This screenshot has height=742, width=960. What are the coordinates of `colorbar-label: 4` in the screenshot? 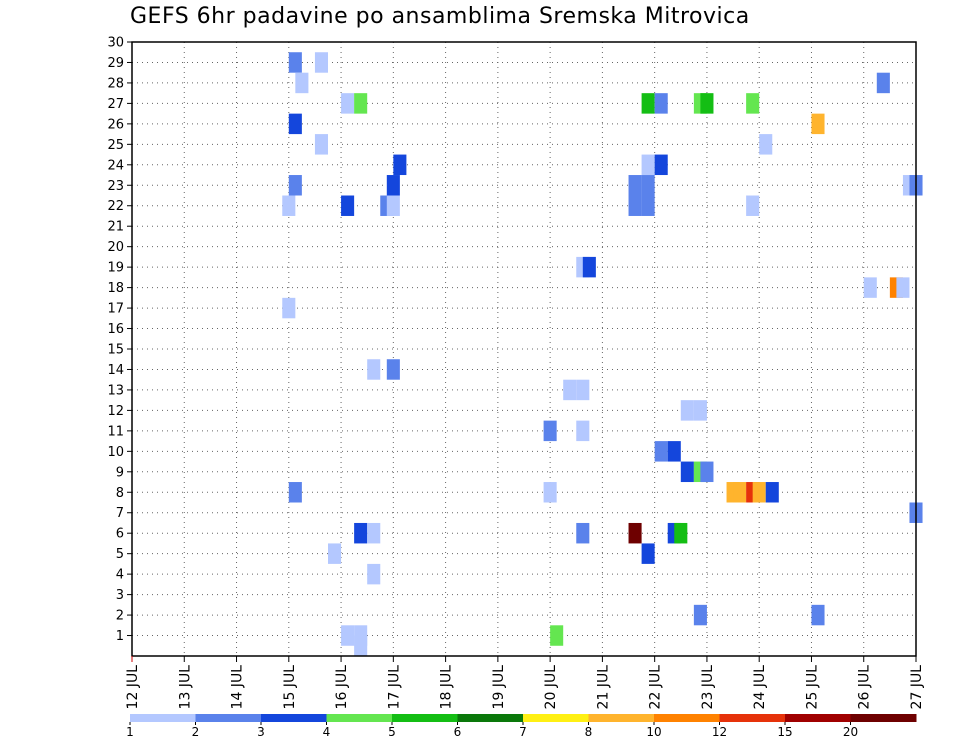 It's located at (327, 732).